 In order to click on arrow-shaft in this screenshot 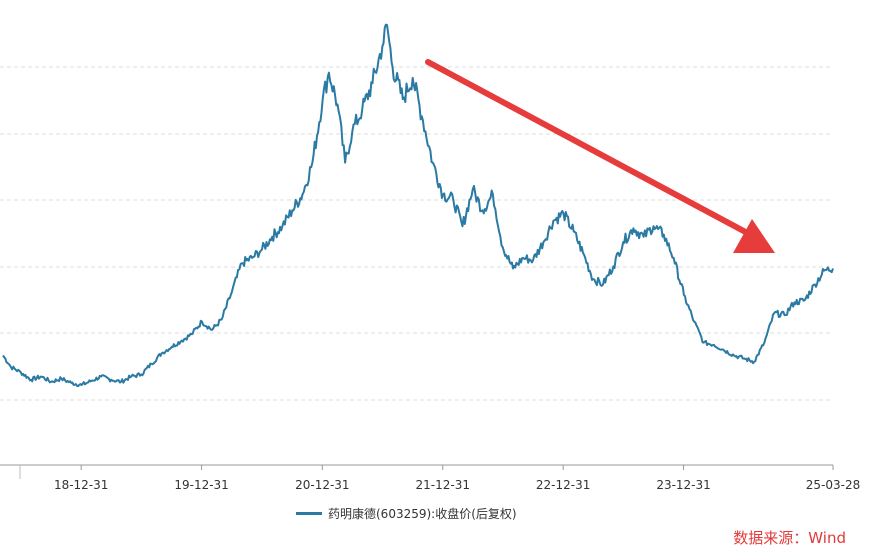, I will do `click(590, 149)`.